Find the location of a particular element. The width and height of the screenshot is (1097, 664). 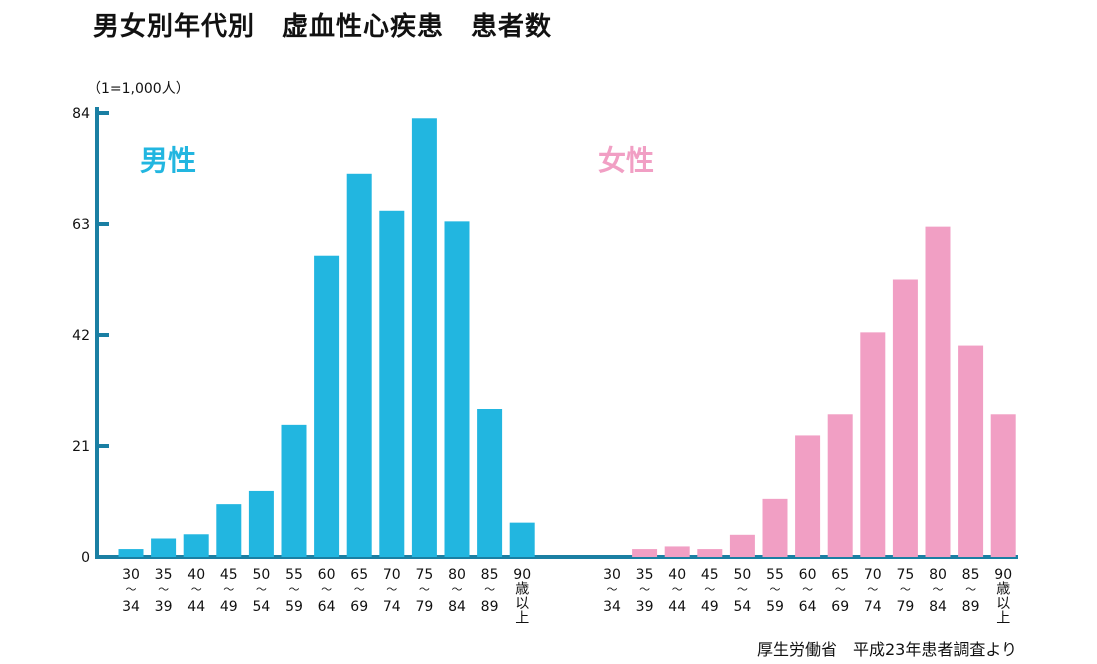

x-tick-label: 74 is located at coordinates (873, 607).